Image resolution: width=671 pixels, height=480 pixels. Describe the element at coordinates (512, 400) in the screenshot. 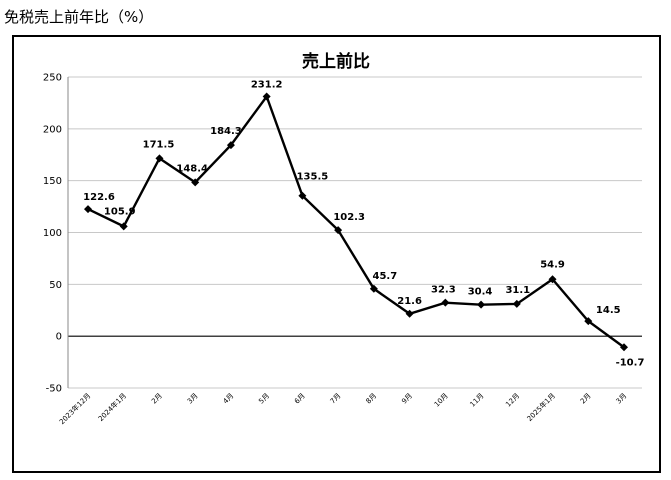

I see `x-tick-label: 12月` at that location.